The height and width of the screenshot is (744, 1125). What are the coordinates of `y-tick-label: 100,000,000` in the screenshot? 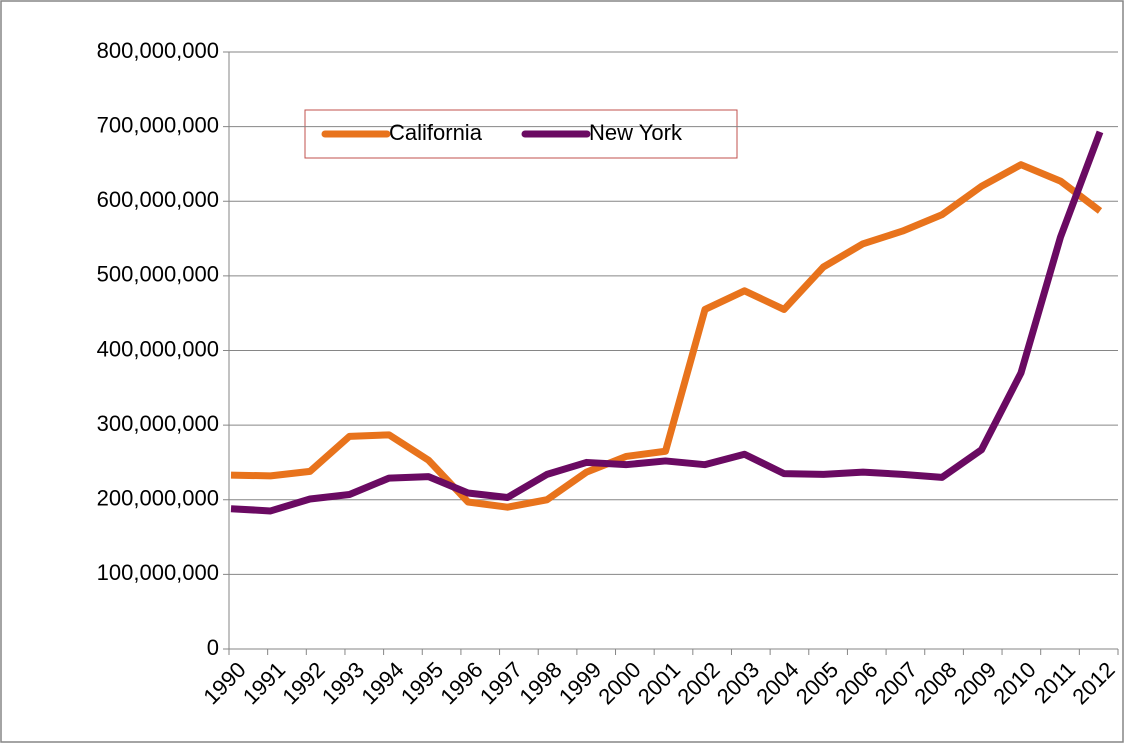 It's located at (158, 572).